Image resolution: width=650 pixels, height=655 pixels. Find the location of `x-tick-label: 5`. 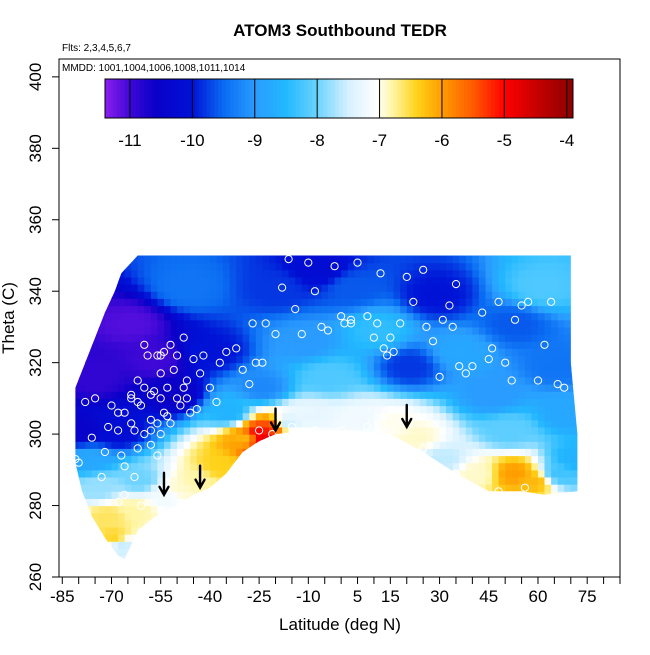

x-tick-label: 5 is located at coordinates (357, 596).